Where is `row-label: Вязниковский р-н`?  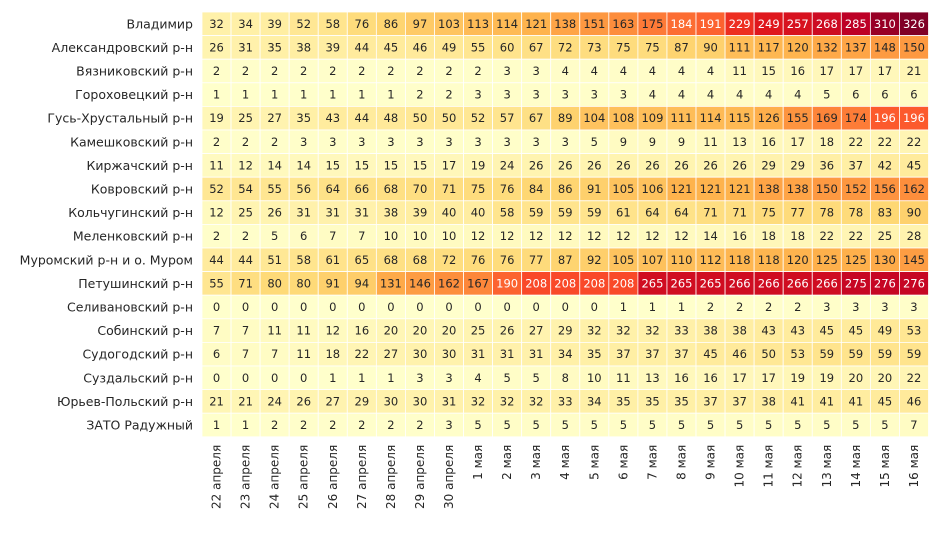
row-label: Вязниковский р-н is located at coordinates (134, 71).